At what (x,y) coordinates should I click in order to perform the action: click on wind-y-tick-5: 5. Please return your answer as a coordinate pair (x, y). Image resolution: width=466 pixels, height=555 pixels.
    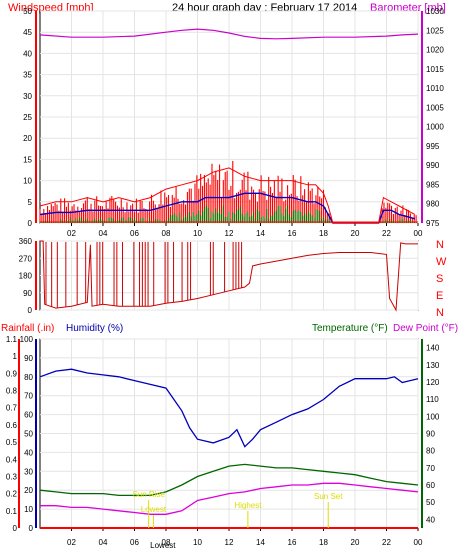
    Looking at the image, I should click on (30, 202).